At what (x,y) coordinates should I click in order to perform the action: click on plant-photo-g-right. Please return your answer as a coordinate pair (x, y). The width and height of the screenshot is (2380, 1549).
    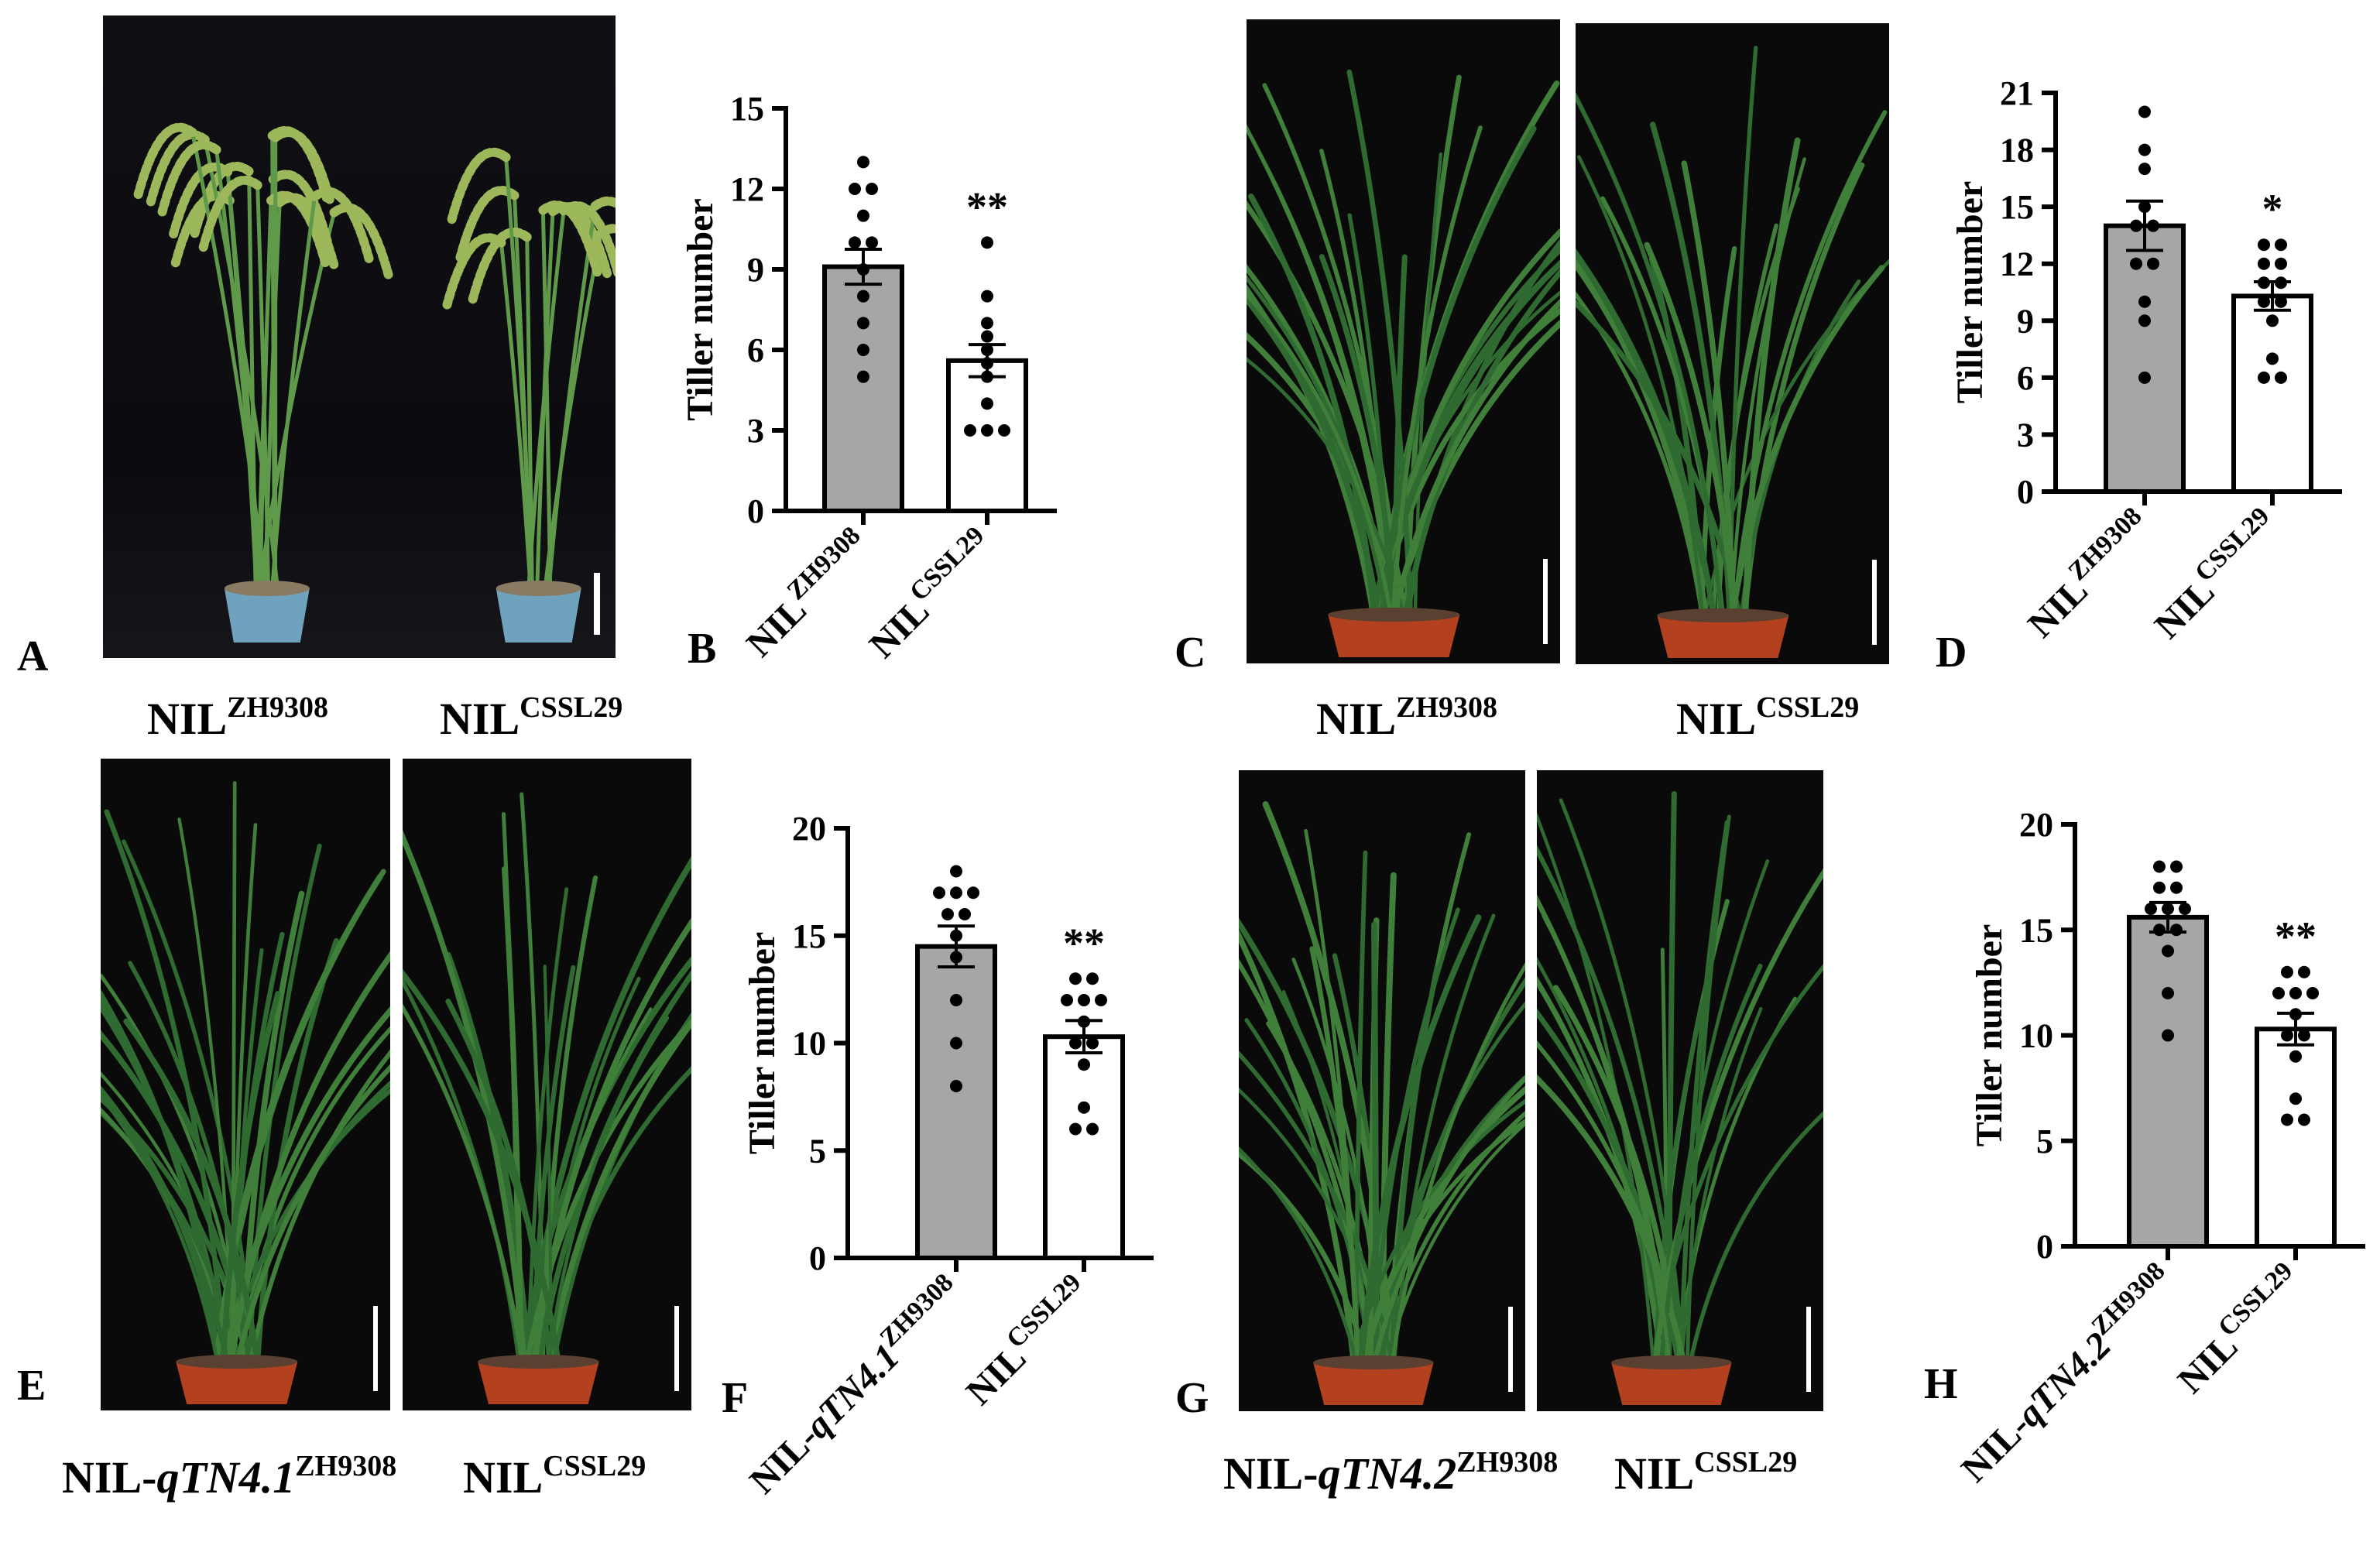
    Looking at the image, I should click on (1680, 1097).